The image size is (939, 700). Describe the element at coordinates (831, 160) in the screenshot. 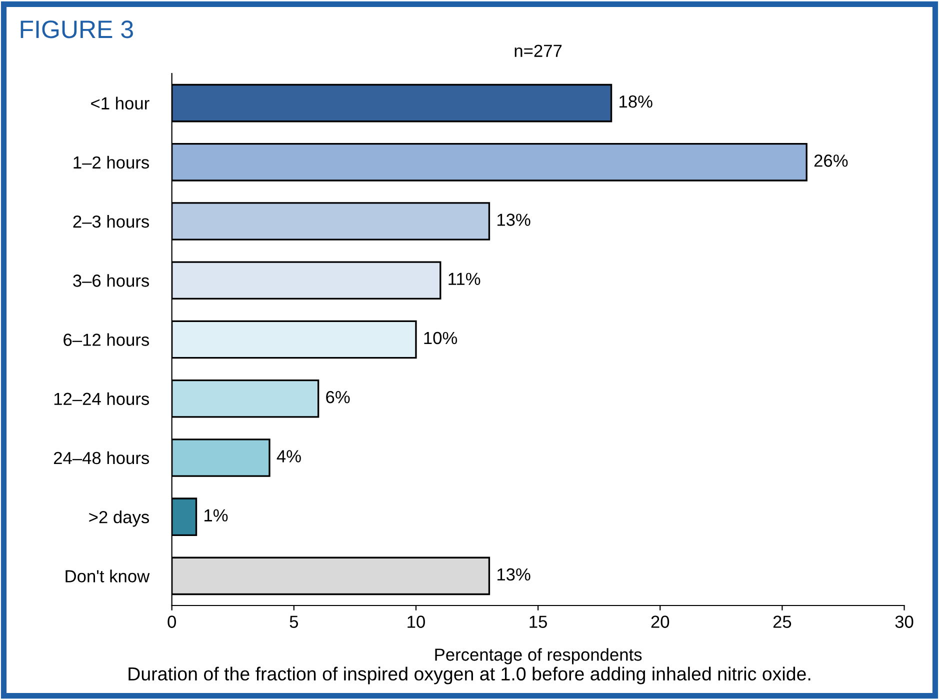

I see `data-label: 26%` at that location.